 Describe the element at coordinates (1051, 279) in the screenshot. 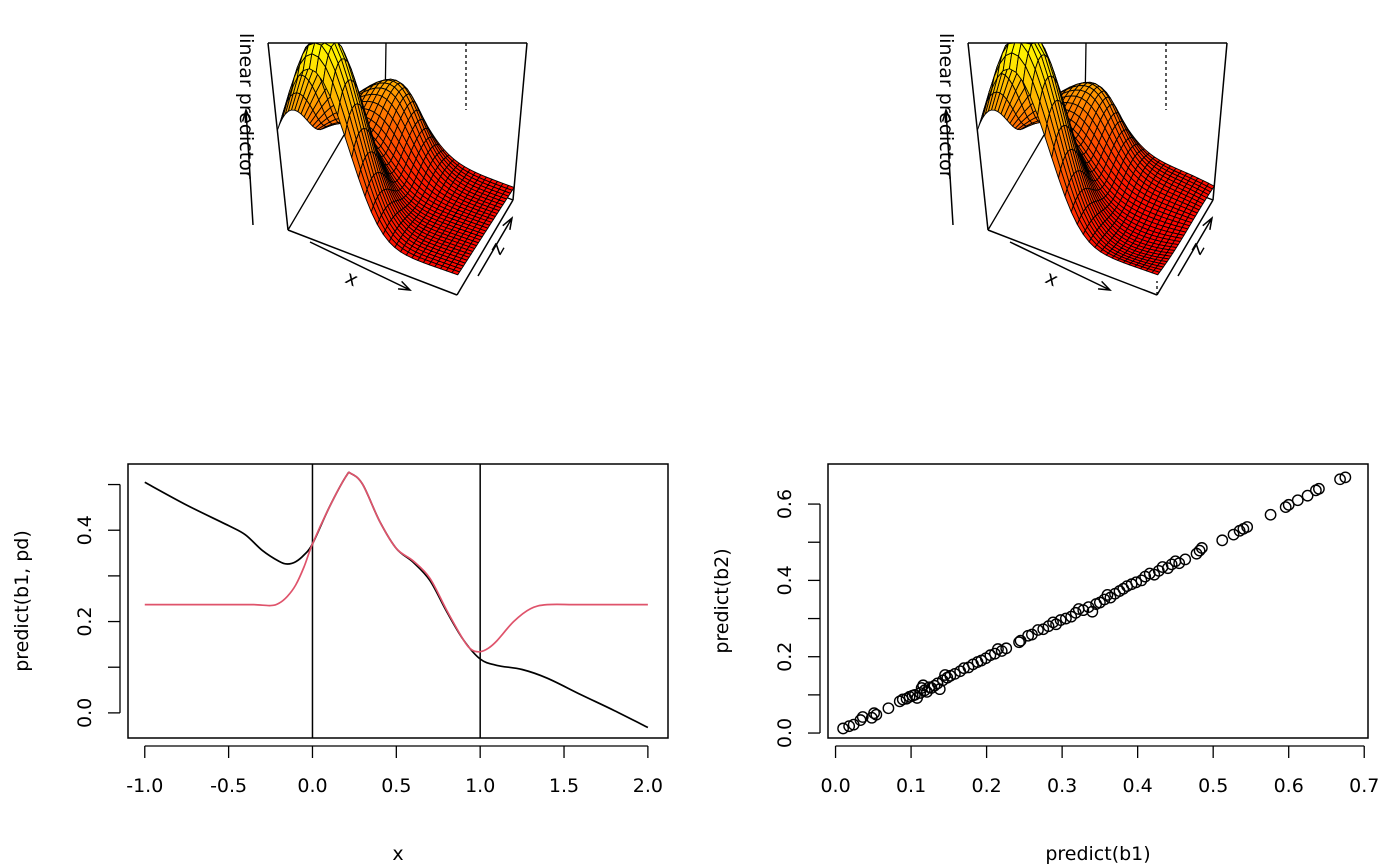

I see `xlabel-2: x` at that location.